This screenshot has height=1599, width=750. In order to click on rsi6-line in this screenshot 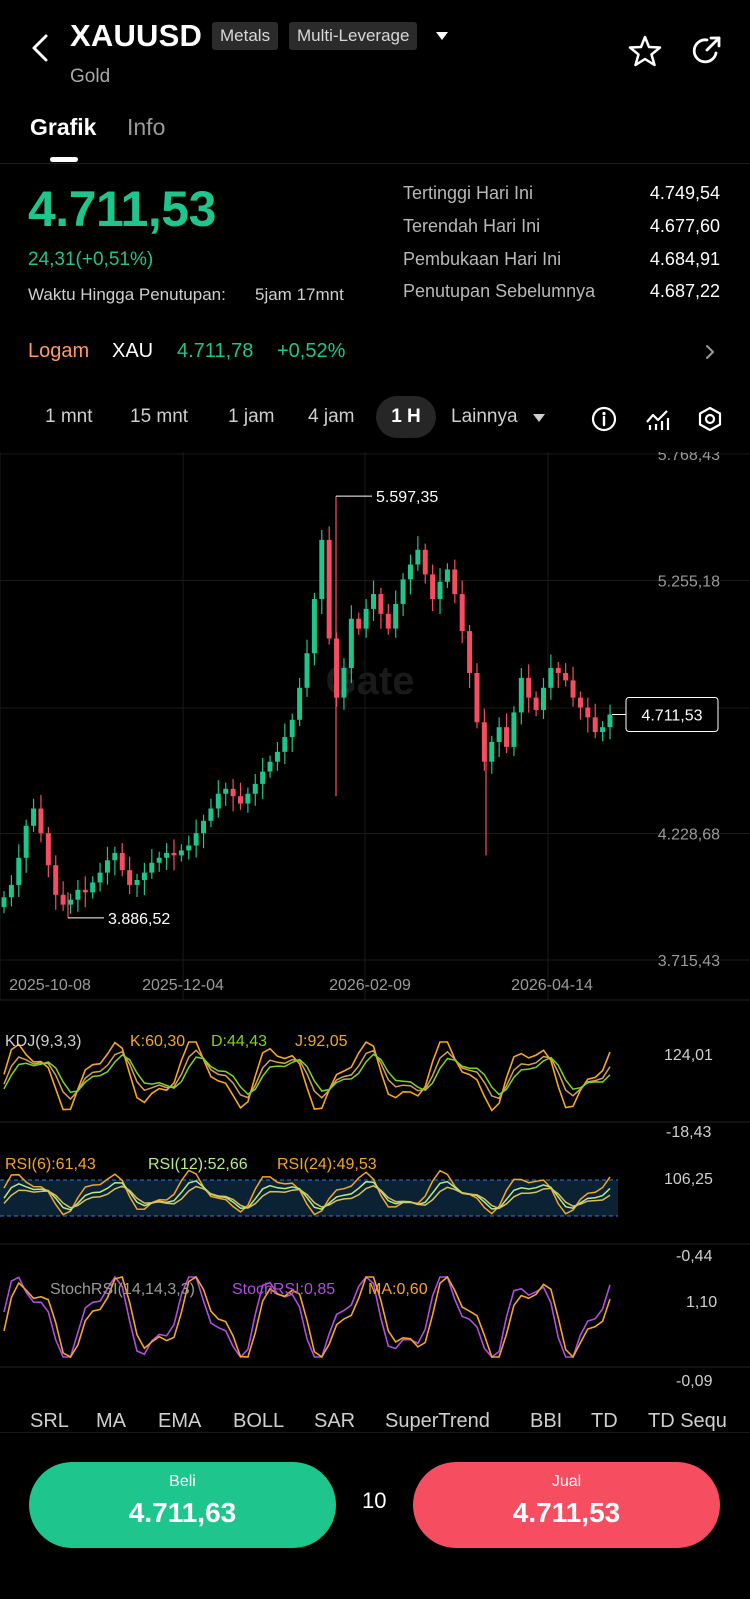, I will do `click(307, 1192)`.